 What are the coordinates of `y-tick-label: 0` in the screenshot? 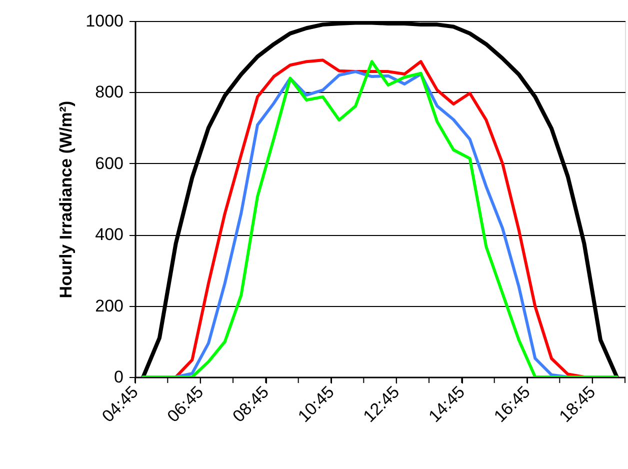 It's located at (119, 377).